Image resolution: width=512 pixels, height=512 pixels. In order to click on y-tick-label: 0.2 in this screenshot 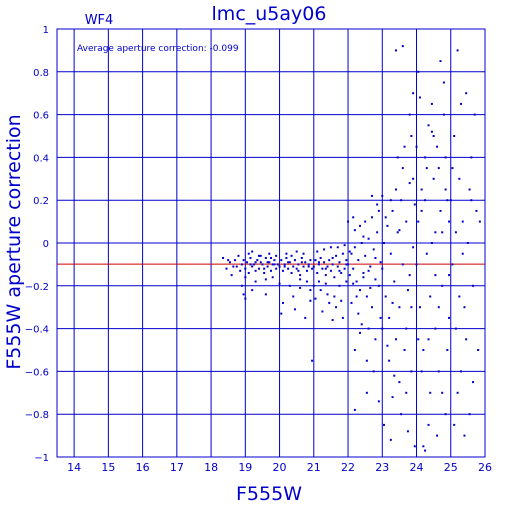, I will do `click(41, 201)`.